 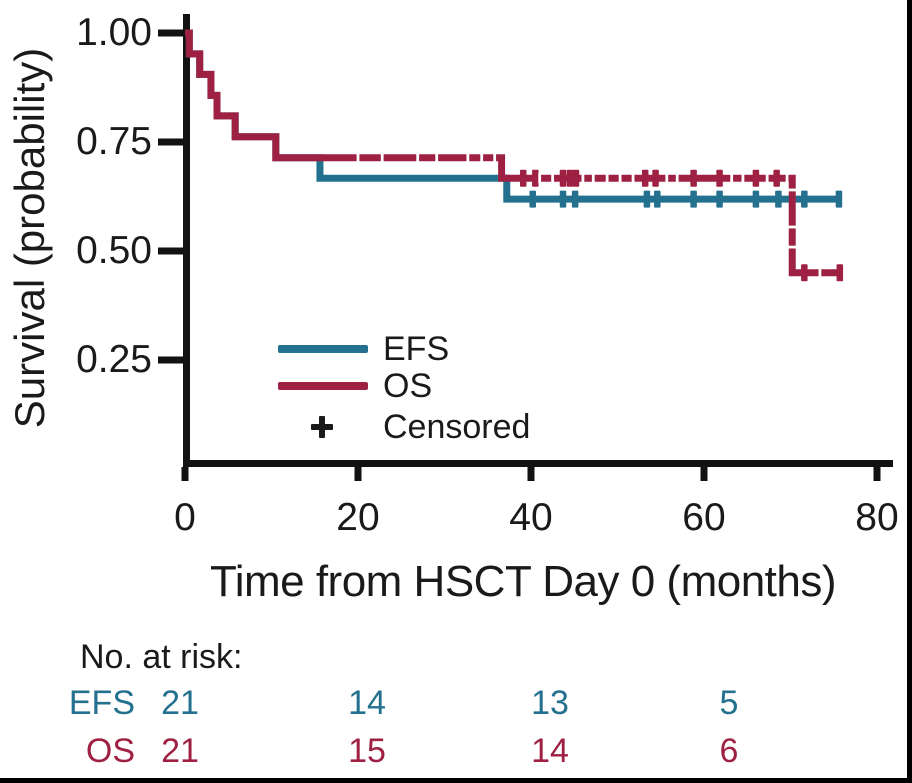 What do you see at coordinates (909, 391) in the screenshot?
I see `image-border-right` at bounding box center [909, 391].